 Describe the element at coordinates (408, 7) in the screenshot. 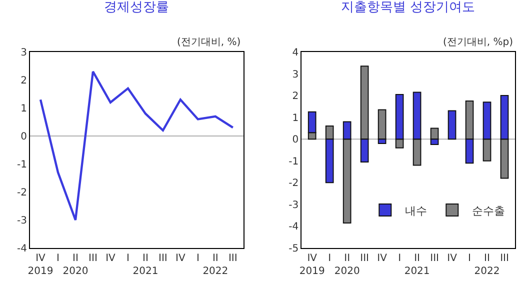

I see `chart-title: 지출항목별 성장기여도` at that location.